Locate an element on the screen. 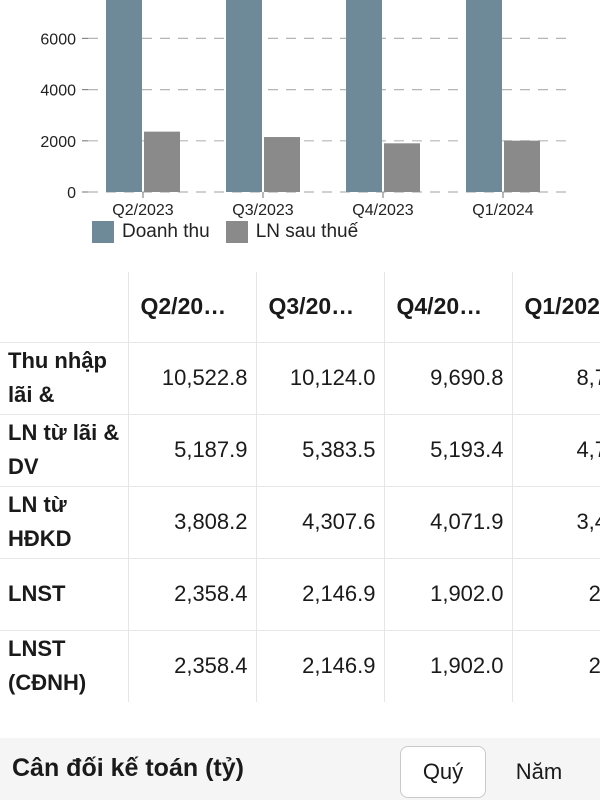 The width and height of the screenshot is (600, 800). table-row: LNST 2,358.4 2,146.9 1,902.0 2,00 is located at coordinates (300, 594).